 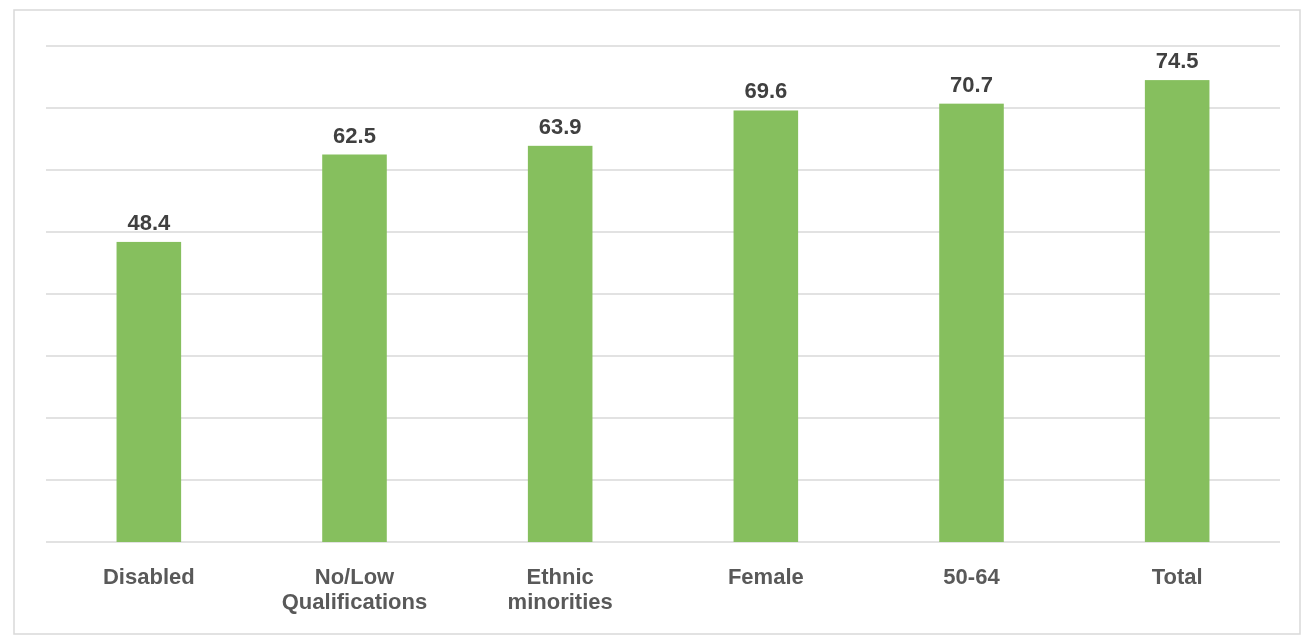 What do you see at coordinates (560, 589) in the screenshot?
I see `x-tick-label: Ethnic minorities` at bounding box center [560, 589].